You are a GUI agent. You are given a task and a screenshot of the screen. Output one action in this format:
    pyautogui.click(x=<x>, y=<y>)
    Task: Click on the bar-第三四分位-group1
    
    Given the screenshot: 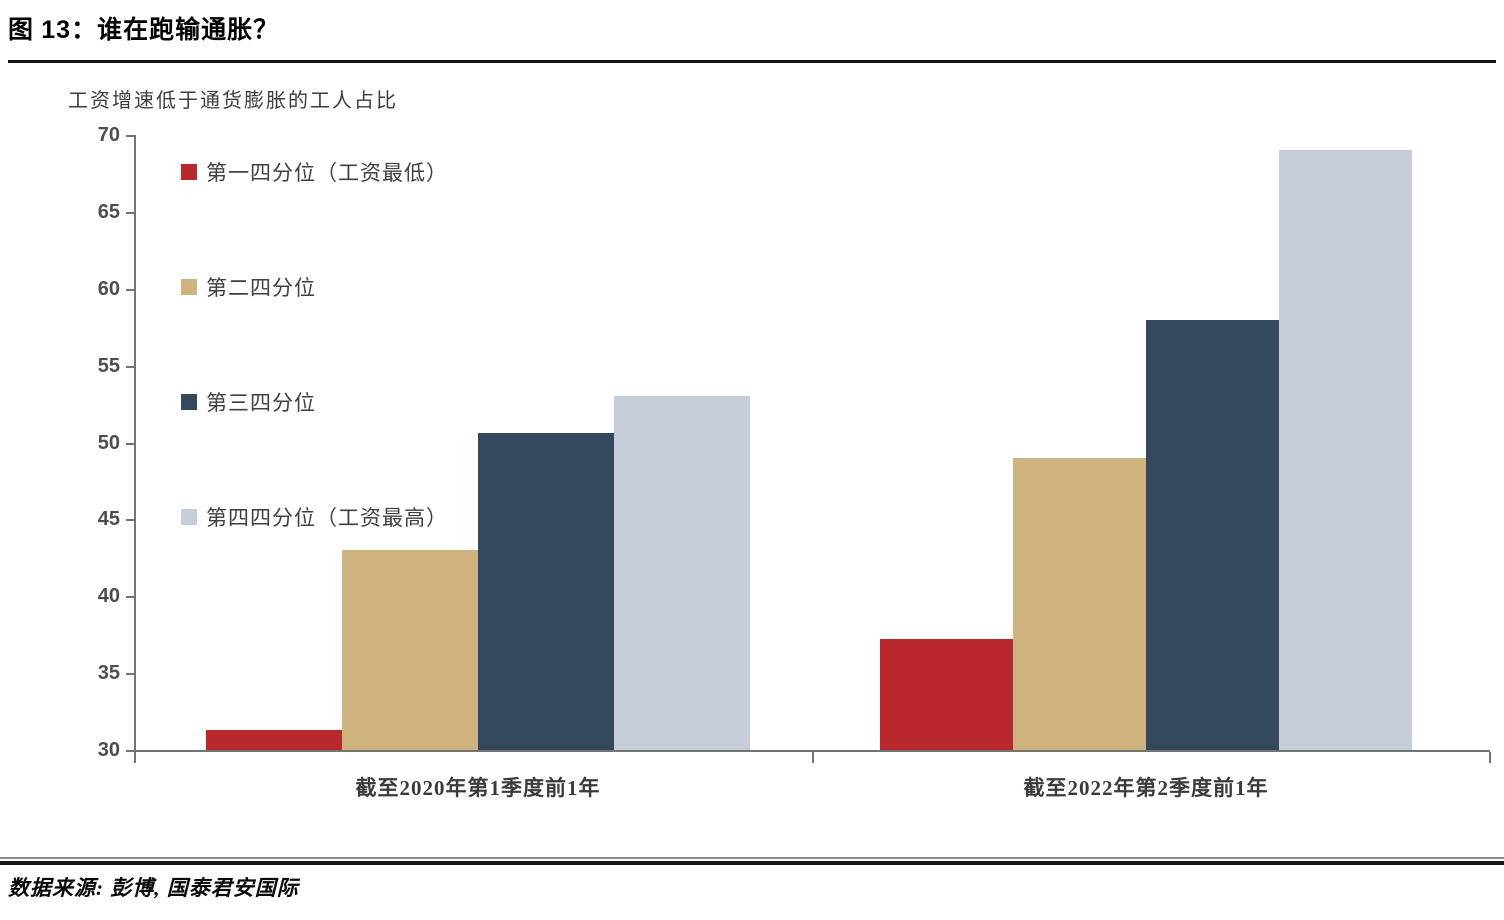 What is the action you would take?
    pyautogui.click(x=546, y=591)
    